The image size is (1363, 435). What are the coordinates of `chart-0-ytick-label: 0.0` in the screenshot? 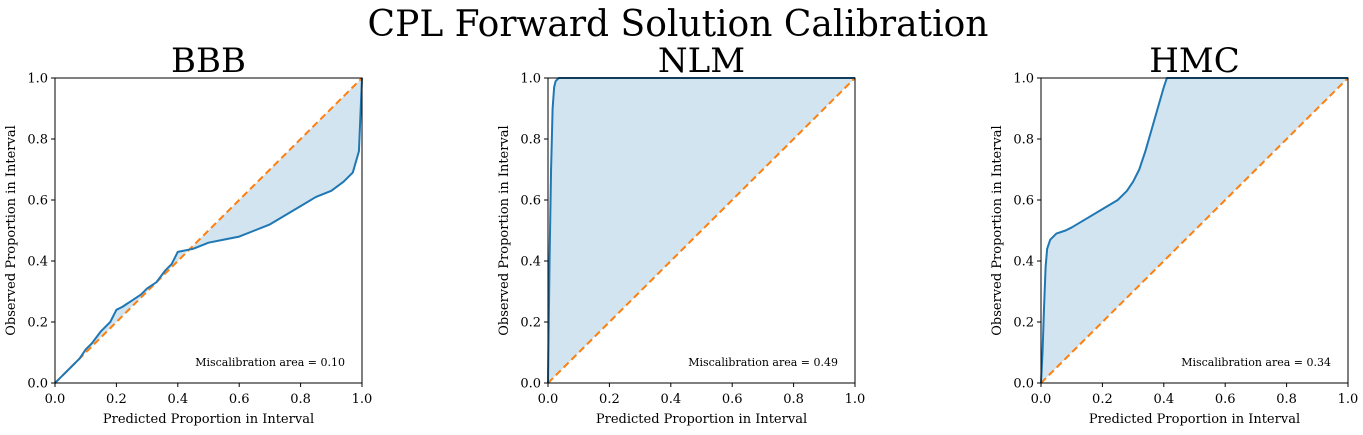 It's located at (37, 384).